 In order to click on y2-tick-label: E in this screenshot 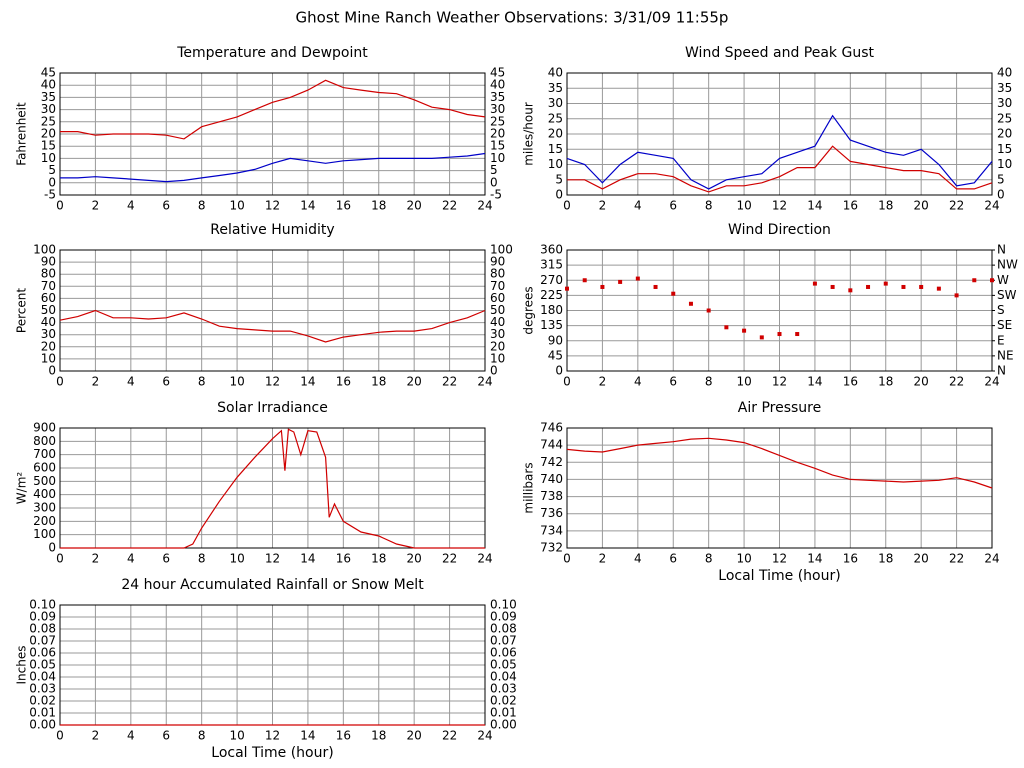, I will do `click(1001, 340)`.